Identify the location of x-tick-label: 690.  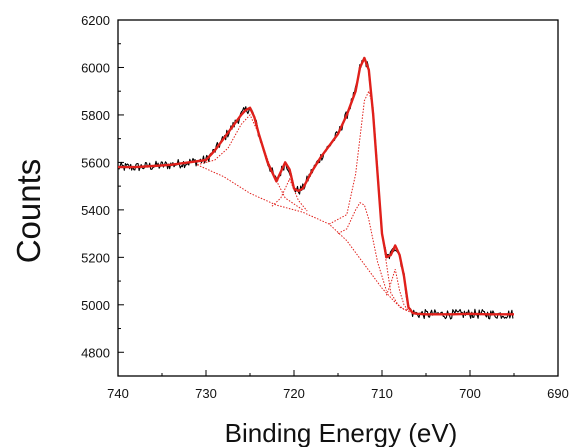
(558, 393).